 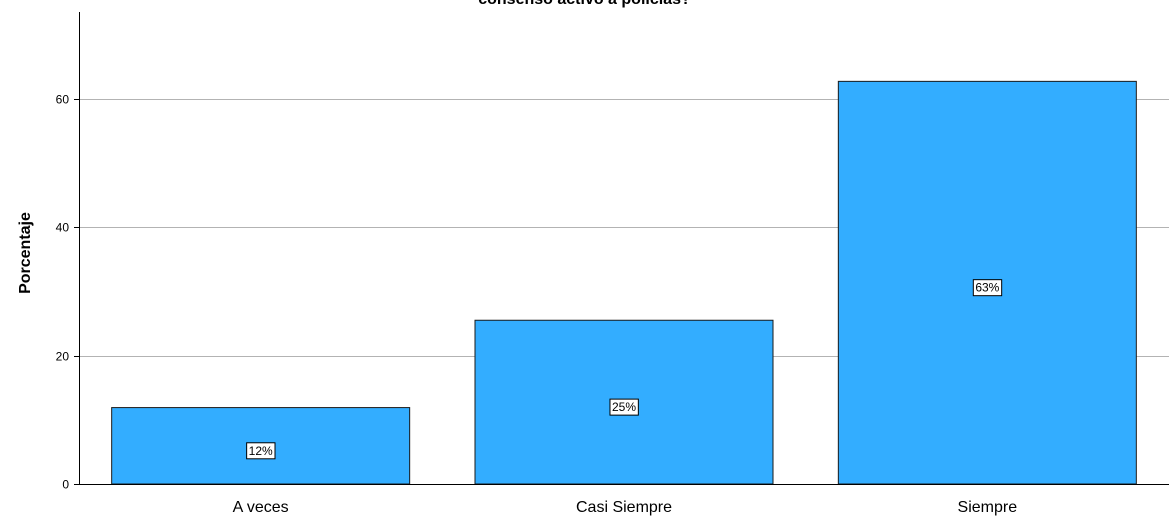 I want to click on data-label-a-veces: 12%, so click(x=261, y=451).